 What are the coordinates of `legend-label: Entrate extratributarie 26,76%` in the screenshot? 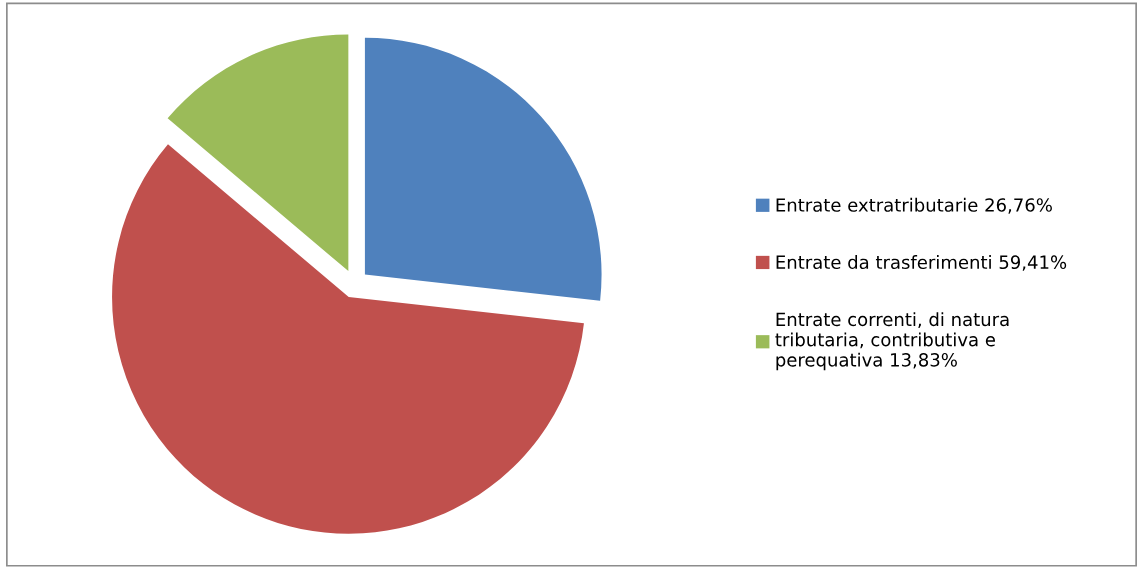 It's located at (914, 205).